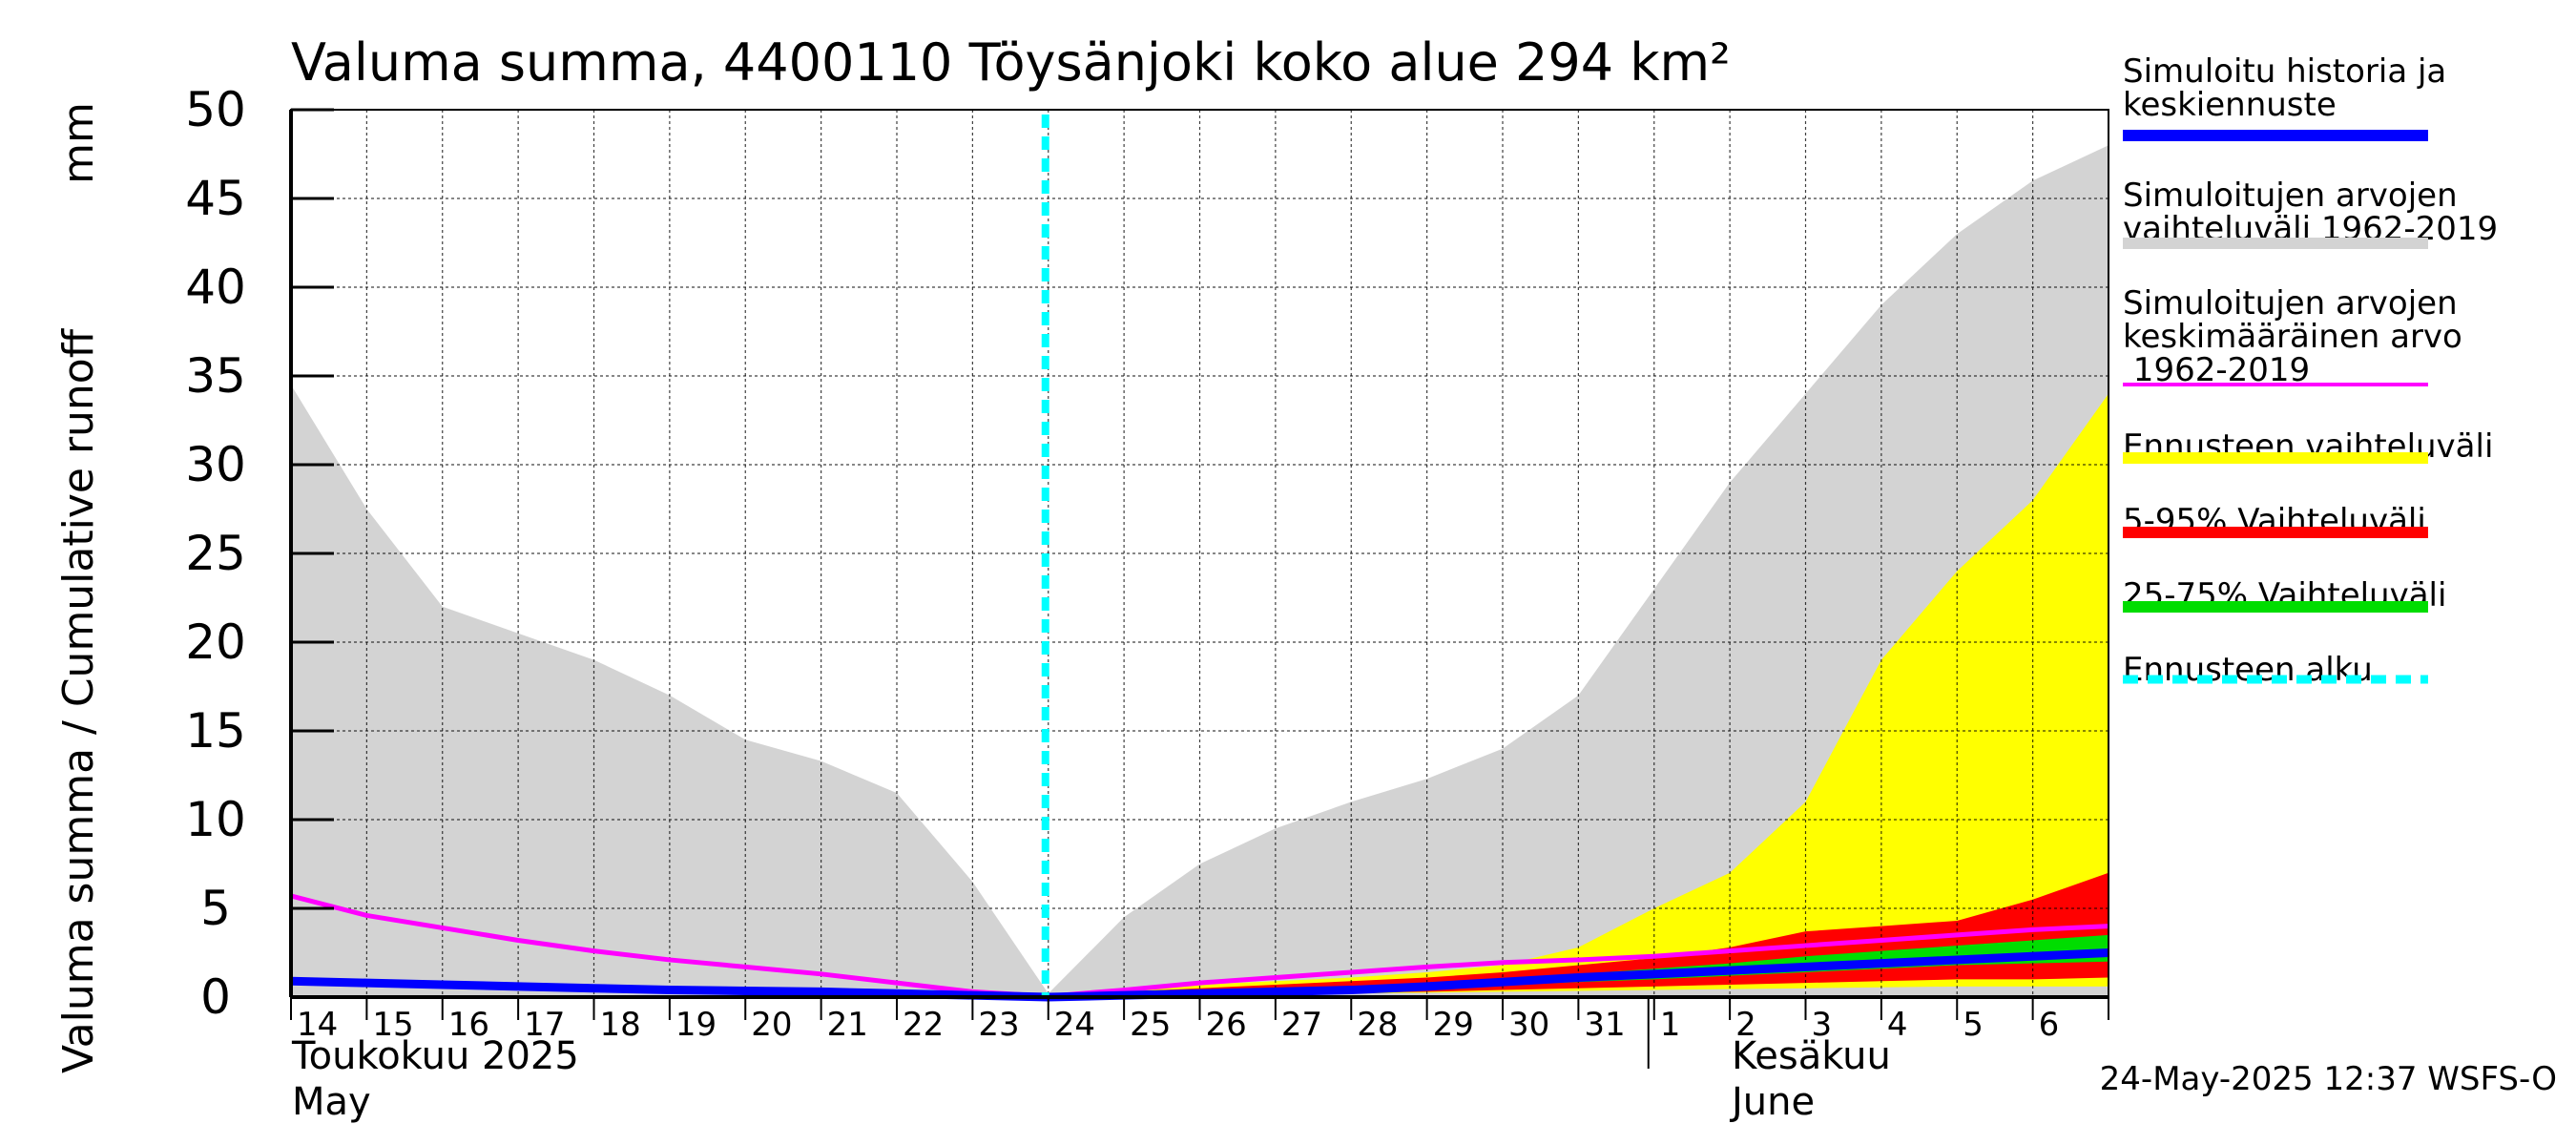 Image resolution: width=2576 pixels, height=1145 pixels. I want to click on y-tick-label: 0, so click(215, 997).